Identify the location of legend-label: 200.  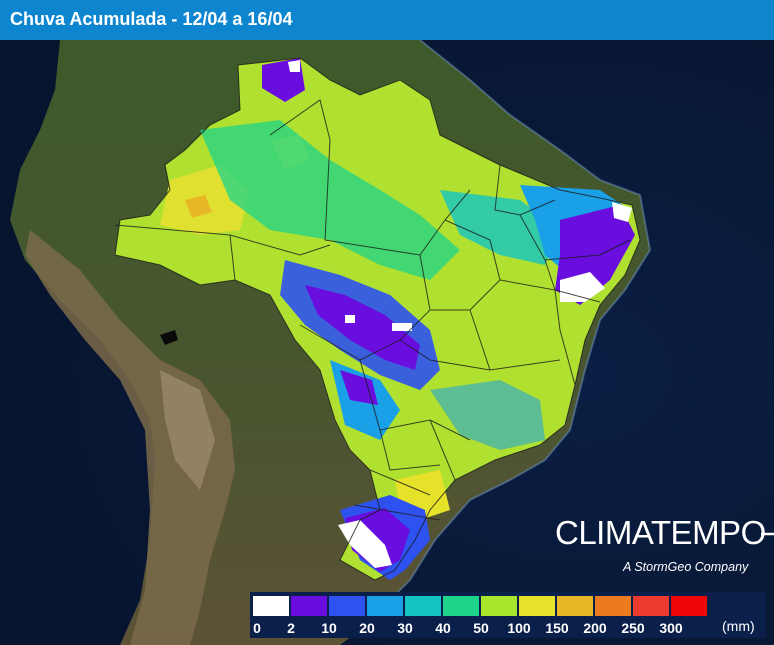
(595, 628).